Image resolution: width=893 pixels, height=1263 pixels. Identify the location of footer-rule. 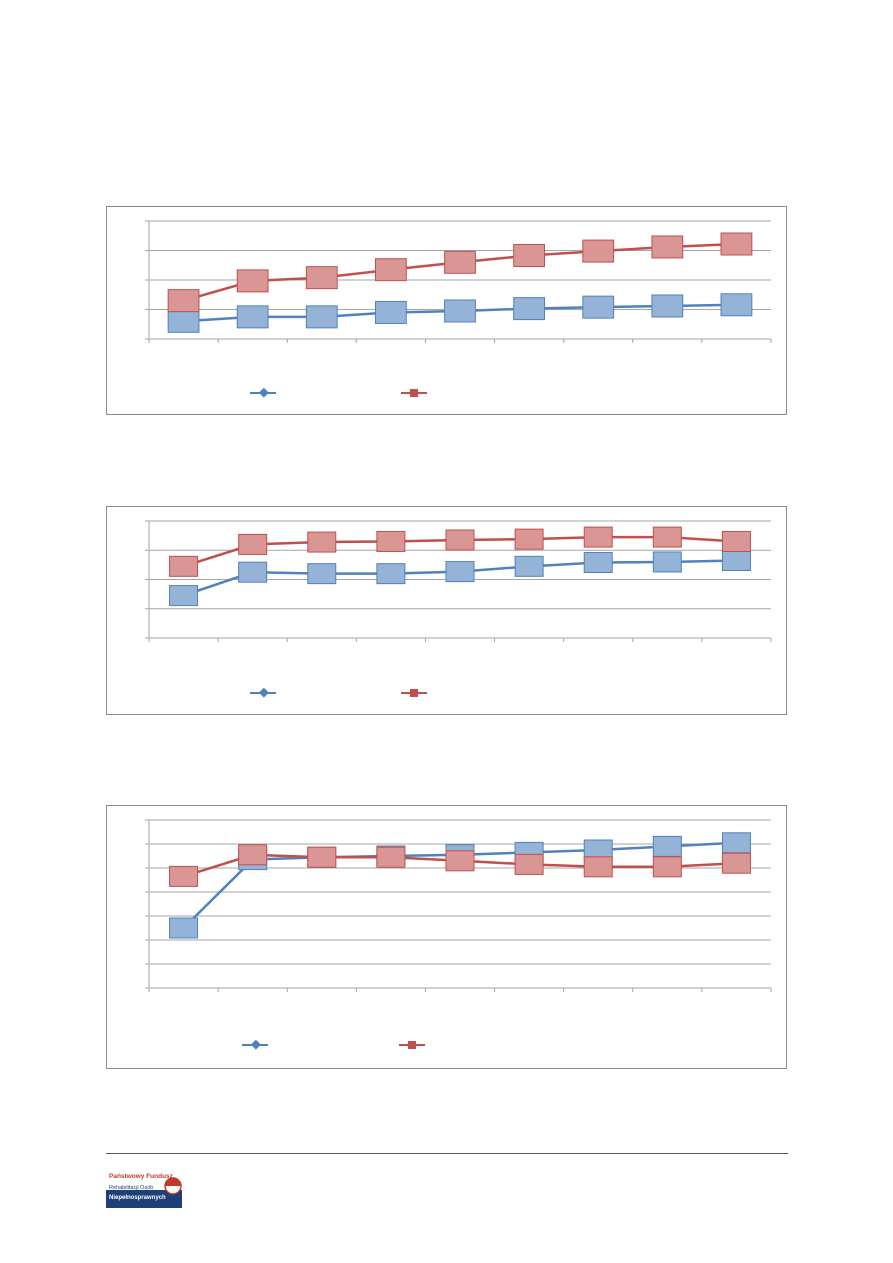
(447, 1153).